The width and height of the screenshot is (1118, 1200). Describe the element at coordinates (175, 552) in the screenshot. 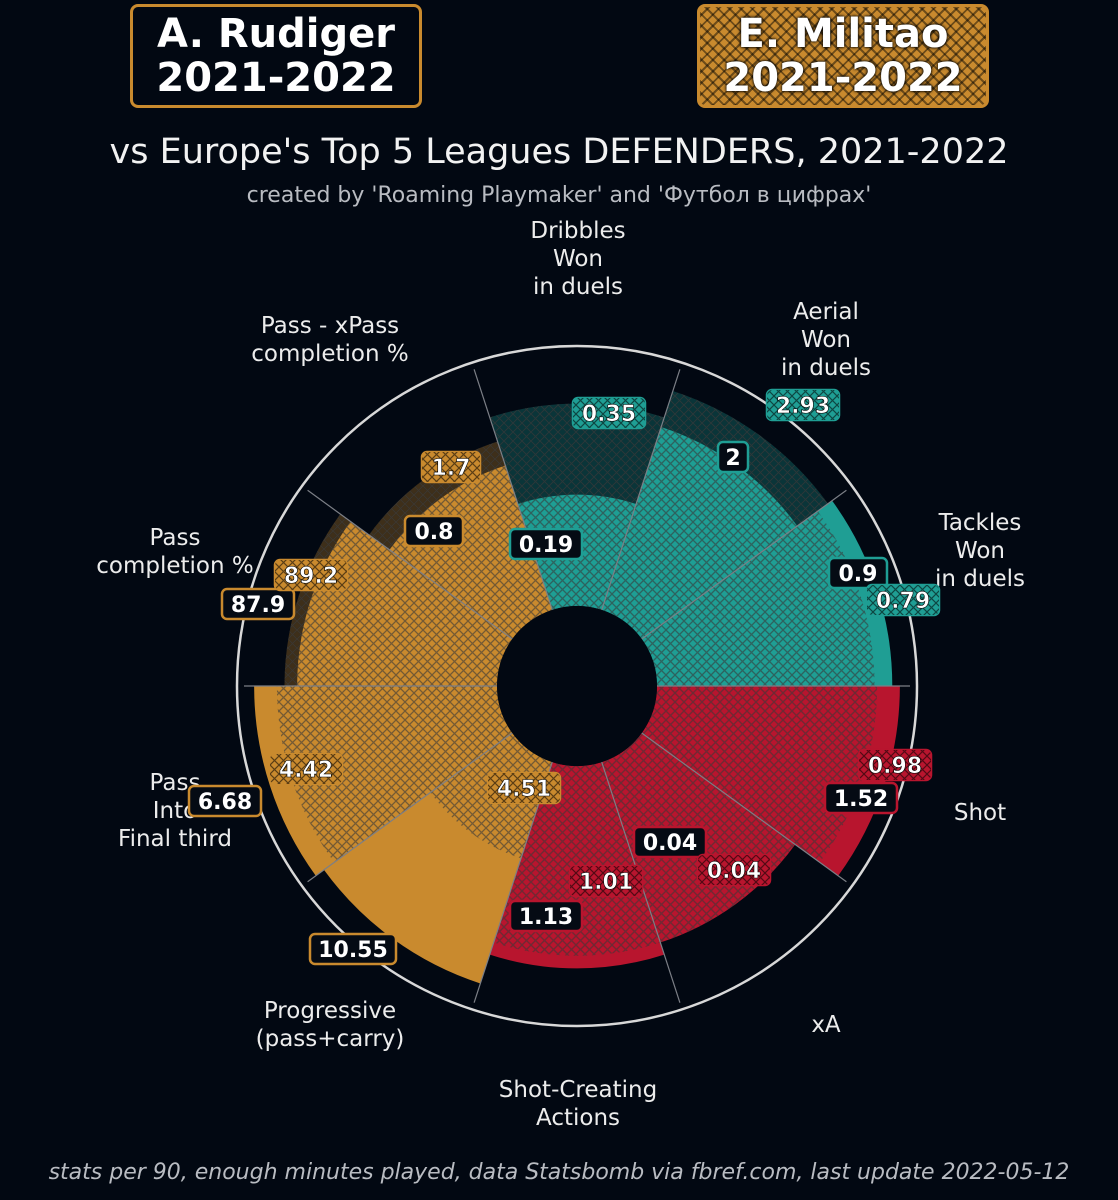

I see `category-label-pass-completion: Pass completion %` at that location.